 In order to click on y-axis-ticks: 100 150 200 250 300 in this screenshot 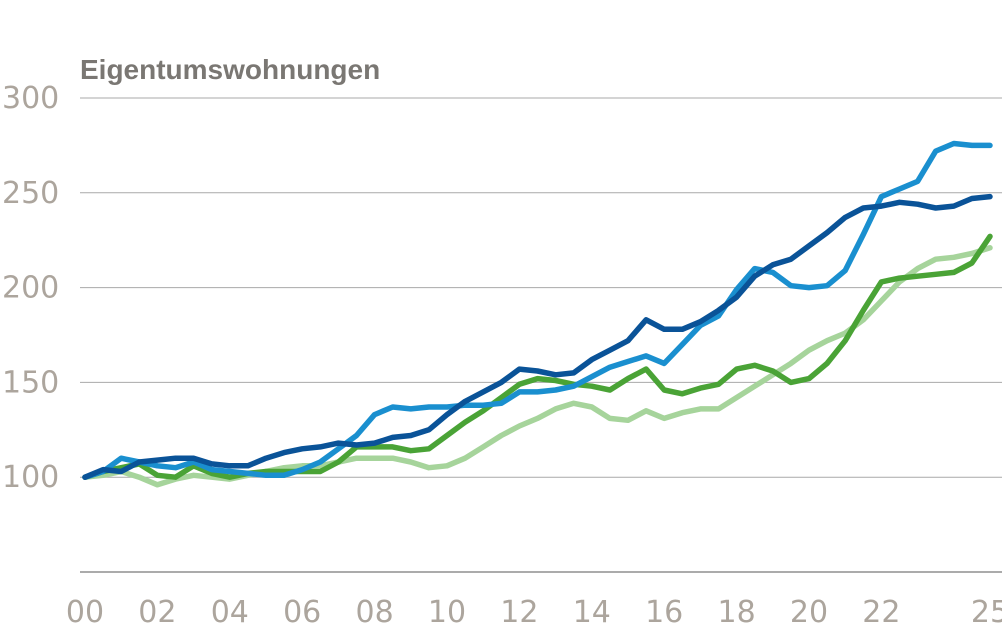, I will do `click(30, 288)`.